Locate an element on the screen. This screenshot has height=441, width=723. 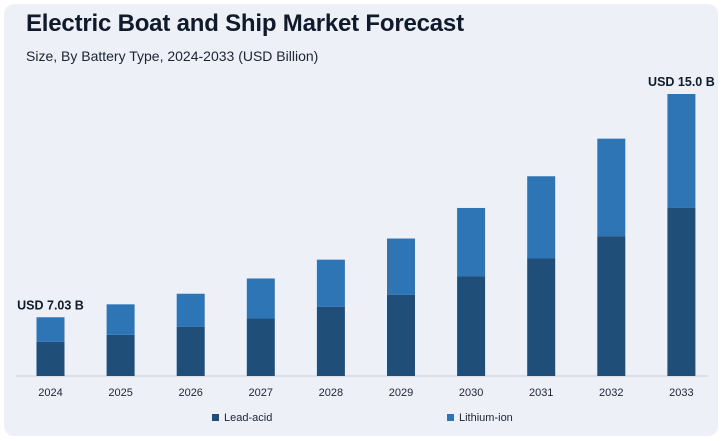
x-tick-label-2025: 2025 is located at coordinates (120, 393).